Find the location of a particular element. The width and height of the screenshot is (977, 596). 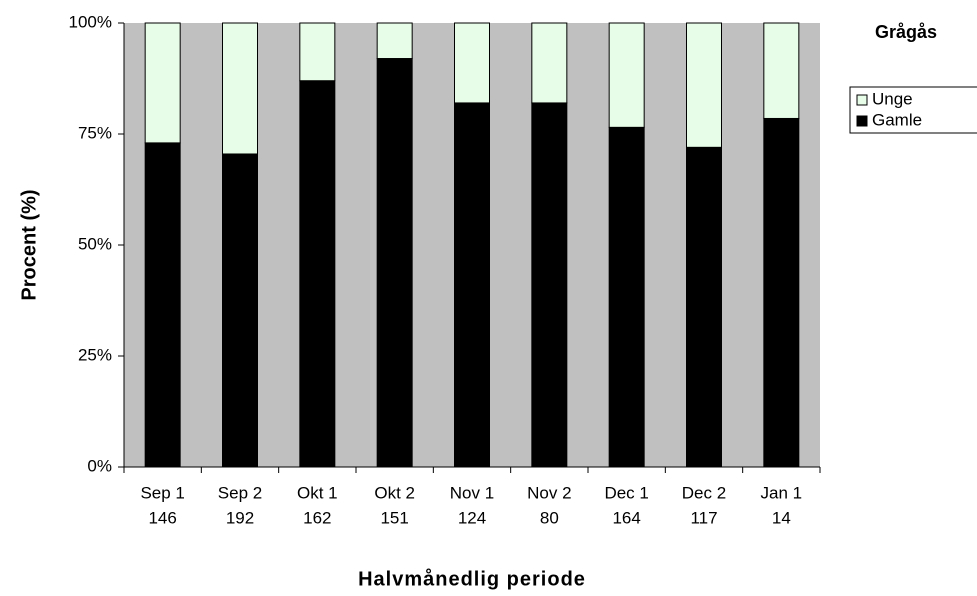

y-tick-label: 50% is located at coordinates (95, 243).